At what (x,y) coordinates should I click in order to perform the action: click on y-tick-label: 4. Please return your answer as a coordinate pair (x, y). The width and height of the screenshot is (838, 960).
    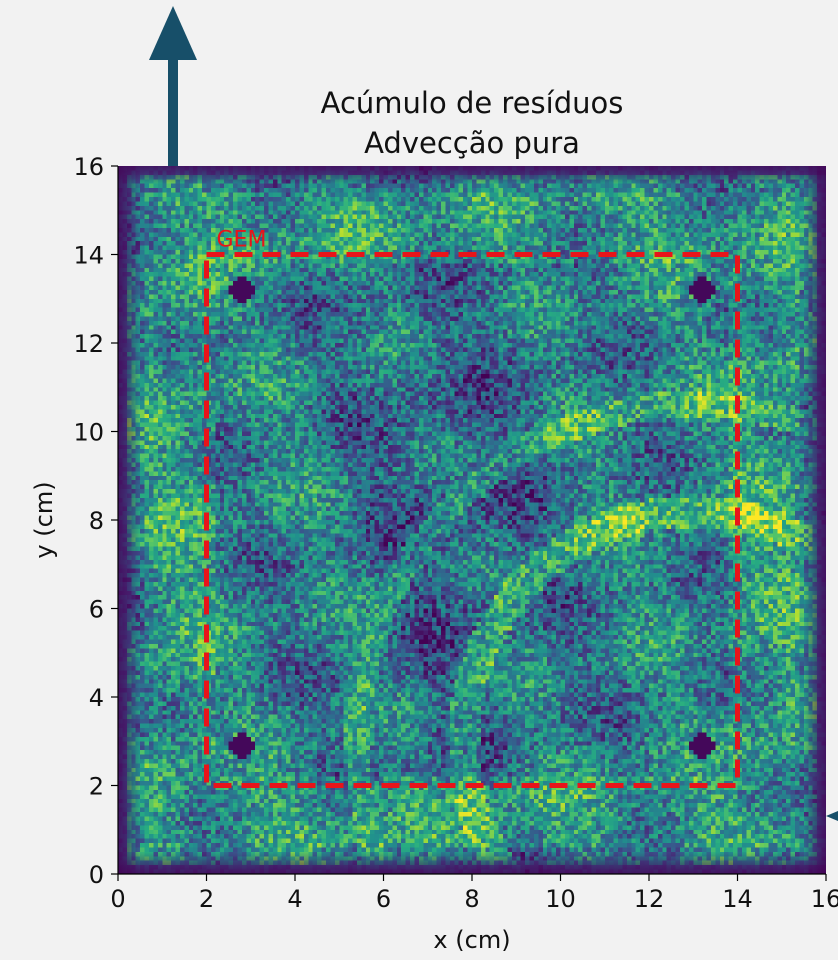
    Looking at the image, I should click on (96, 698).